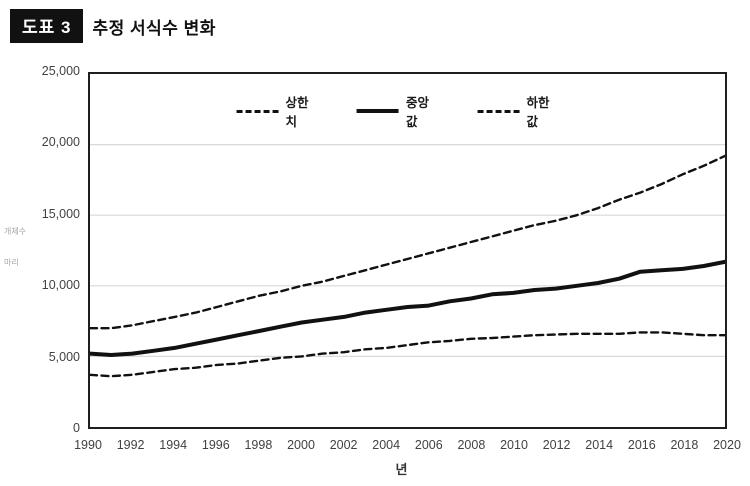 The height and width of the screenshot is (486, 750). What do you see at coordinates (47, 26) in the screenshot?
I see `figure-number-badge: 도표 3` at bounding box center [47, 26].